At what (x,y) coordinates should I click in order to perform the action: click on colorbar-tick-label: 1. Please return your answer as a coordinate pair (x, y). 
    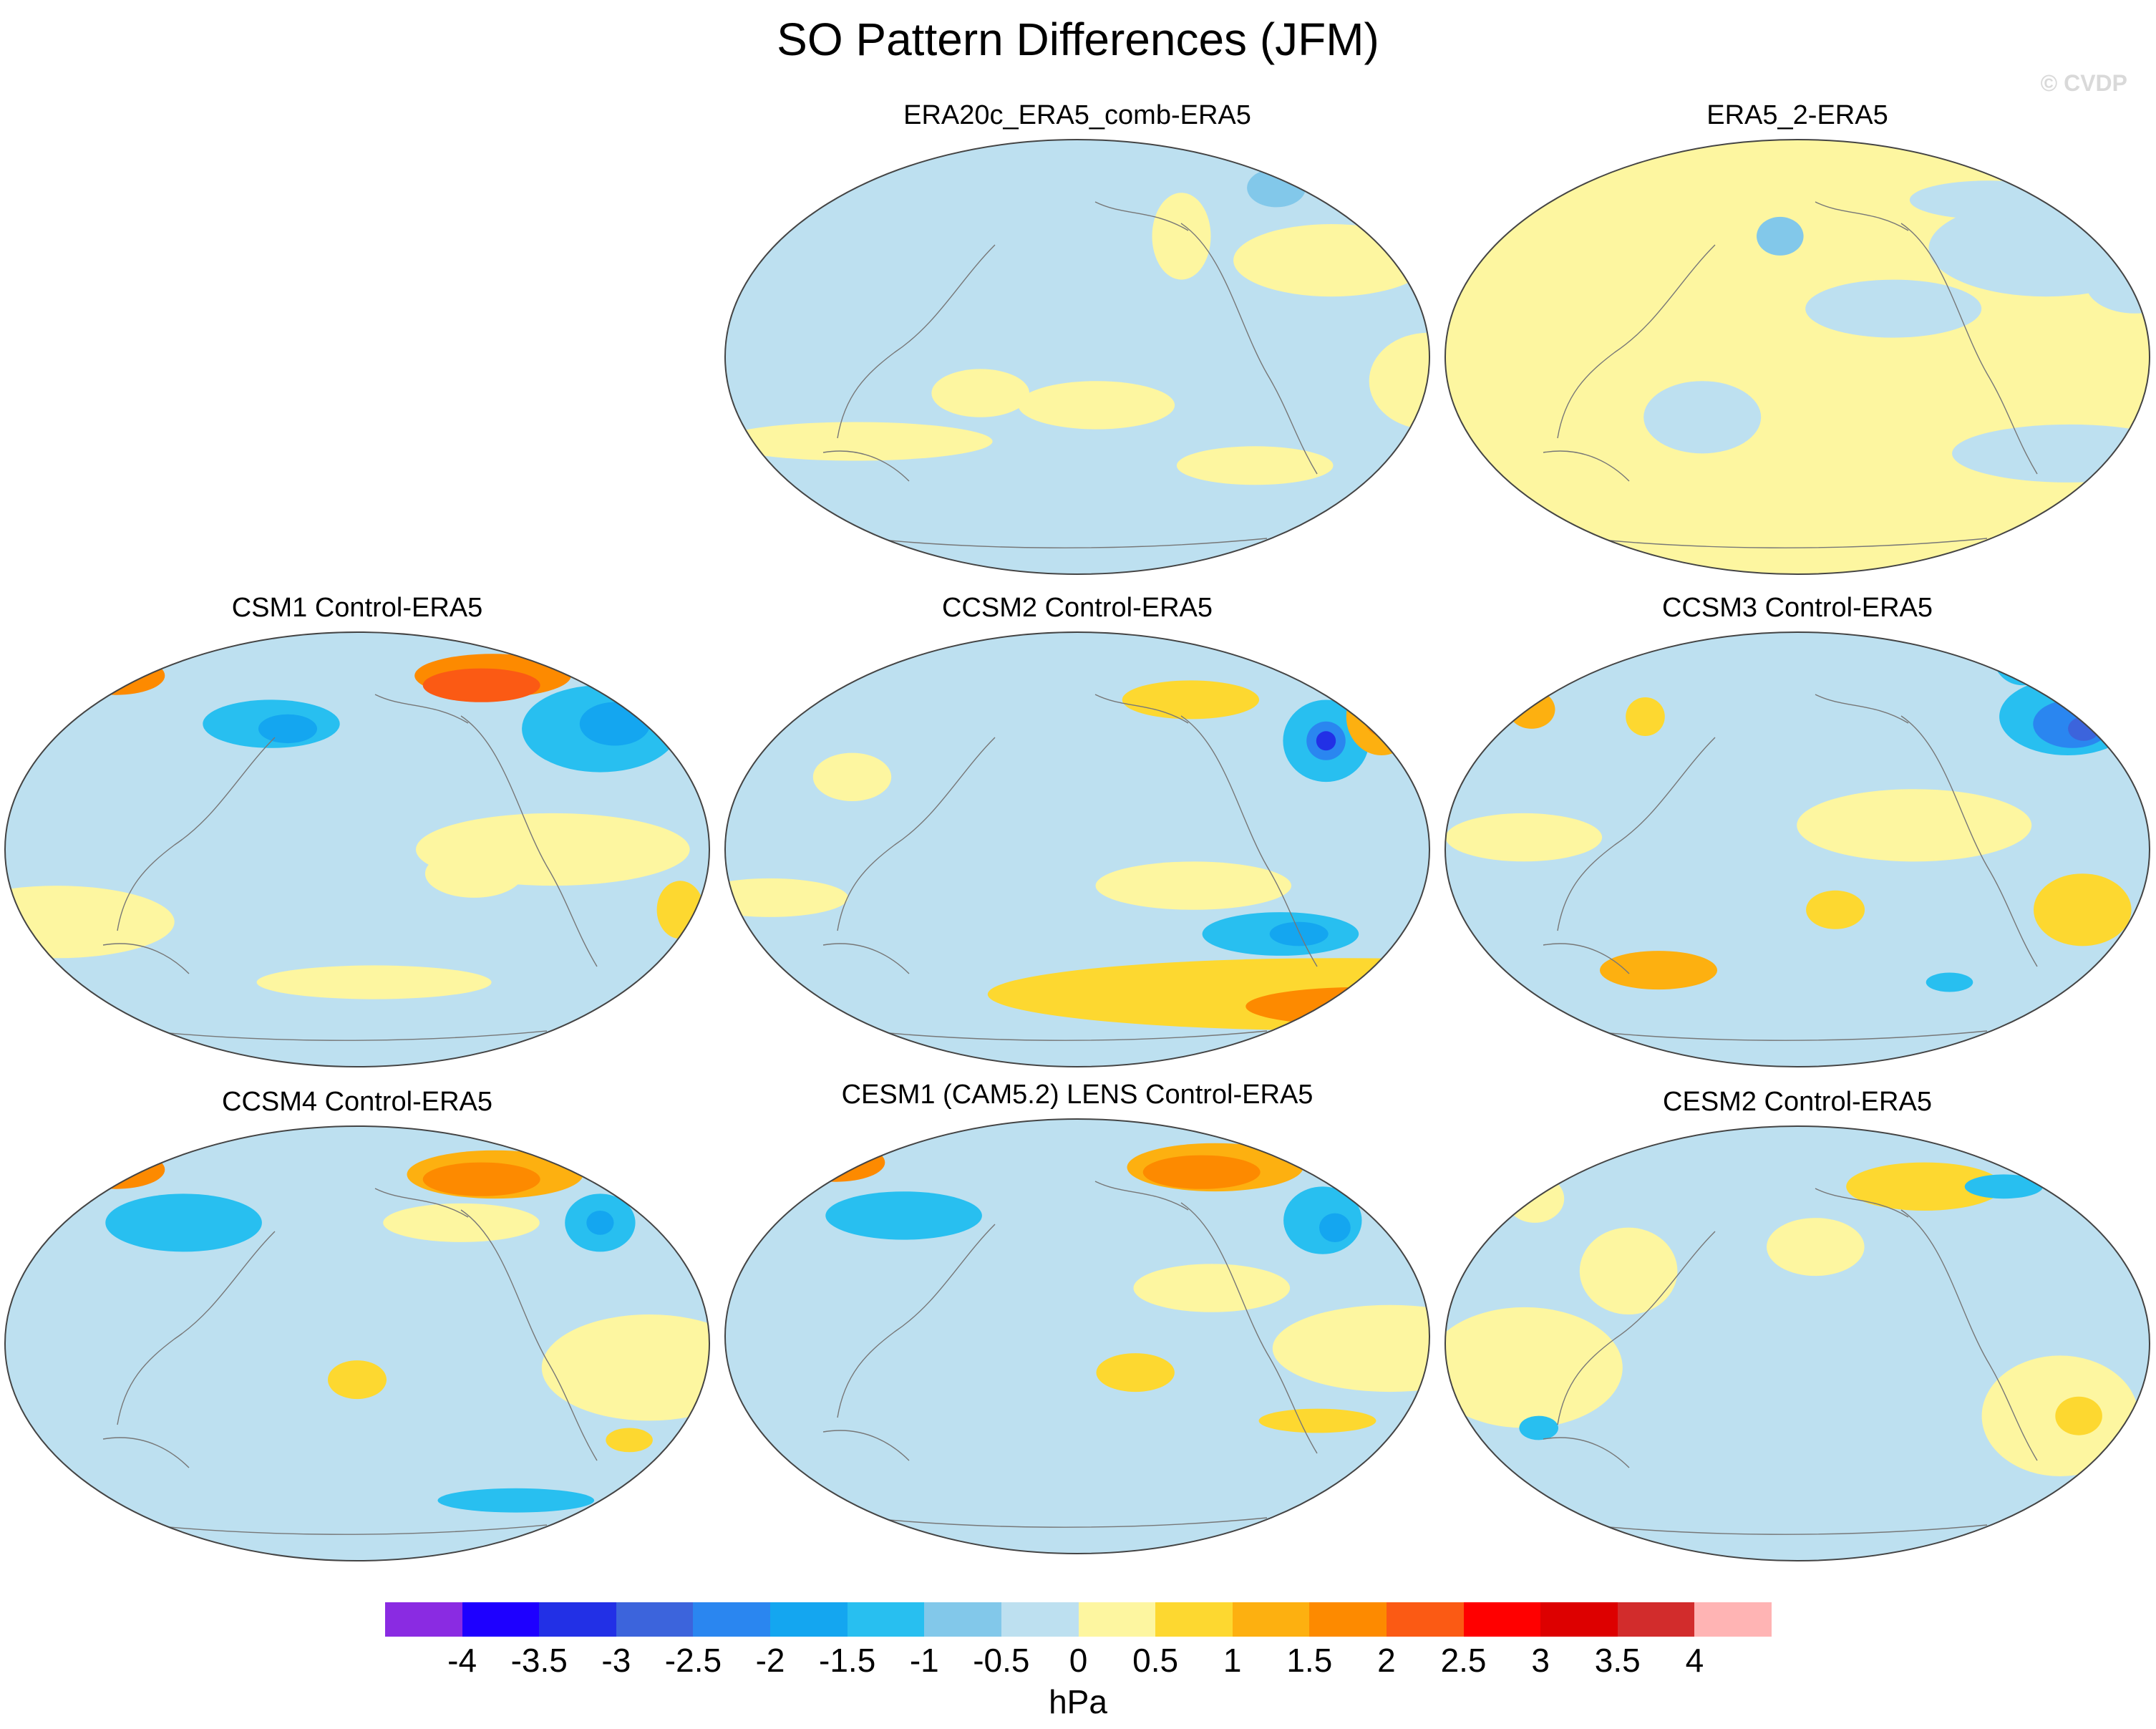
    Looking at the image, I should click on (1232, 1660).